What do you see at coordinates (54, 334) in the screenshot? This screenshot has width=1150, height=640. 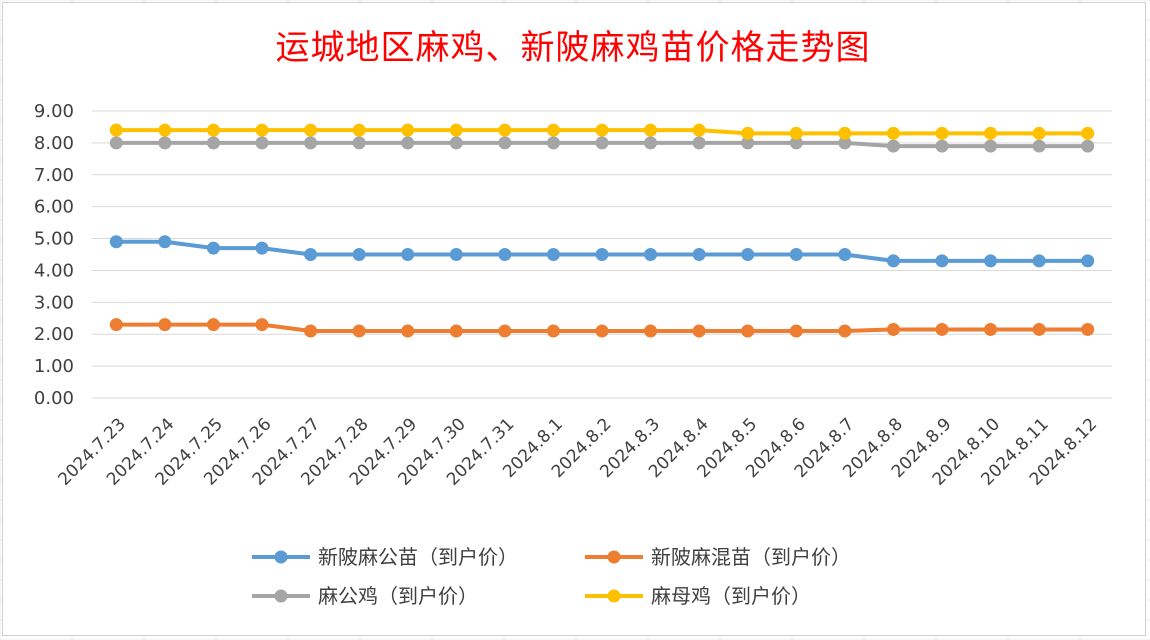 I see `y-tick-label: 2.00` at bounding box center [54, 334].